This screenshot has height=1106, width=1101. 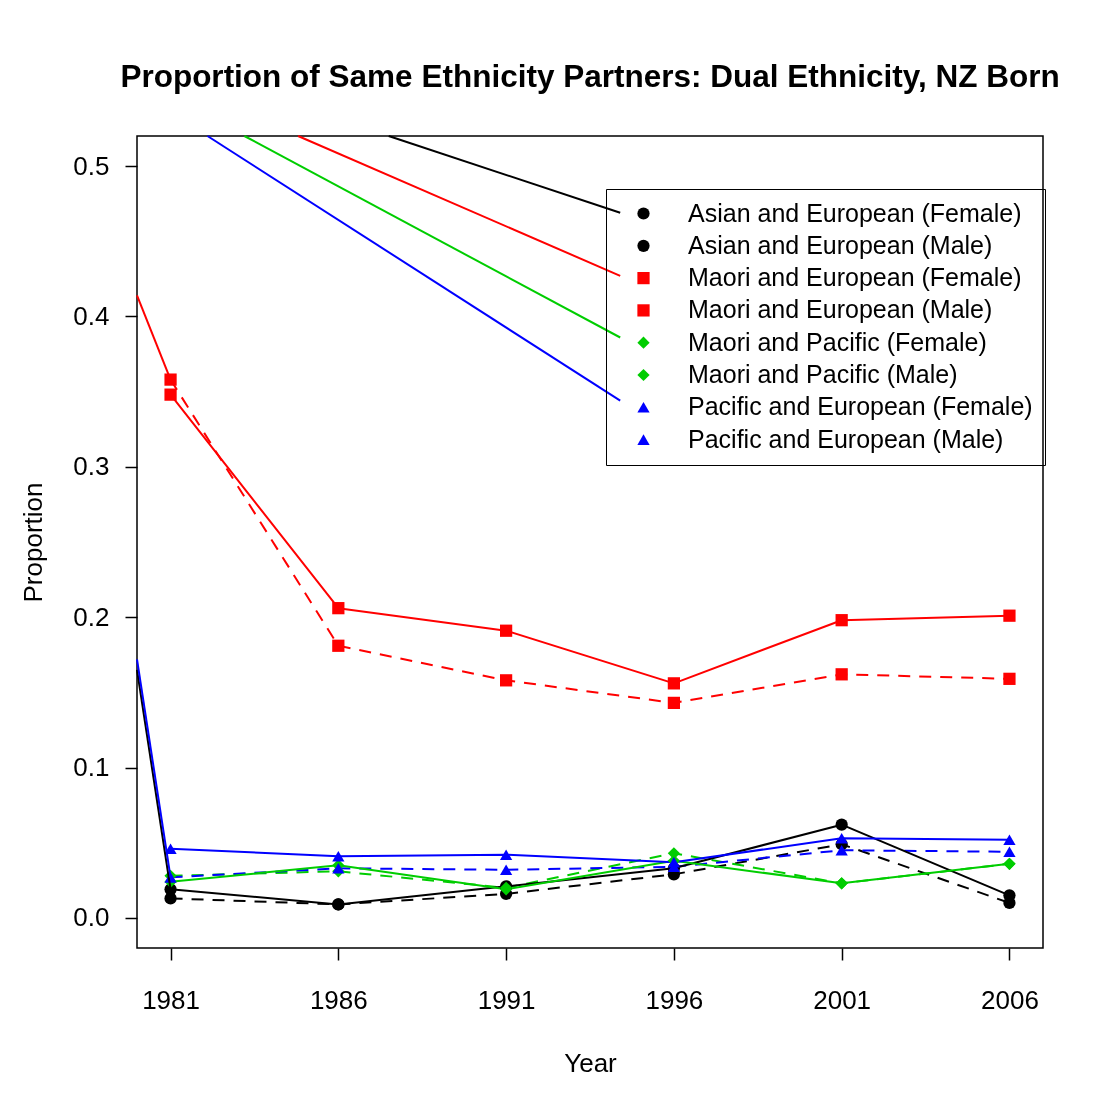 I want to click on y-axis-title: Proportion, so click(x=33, y=542).